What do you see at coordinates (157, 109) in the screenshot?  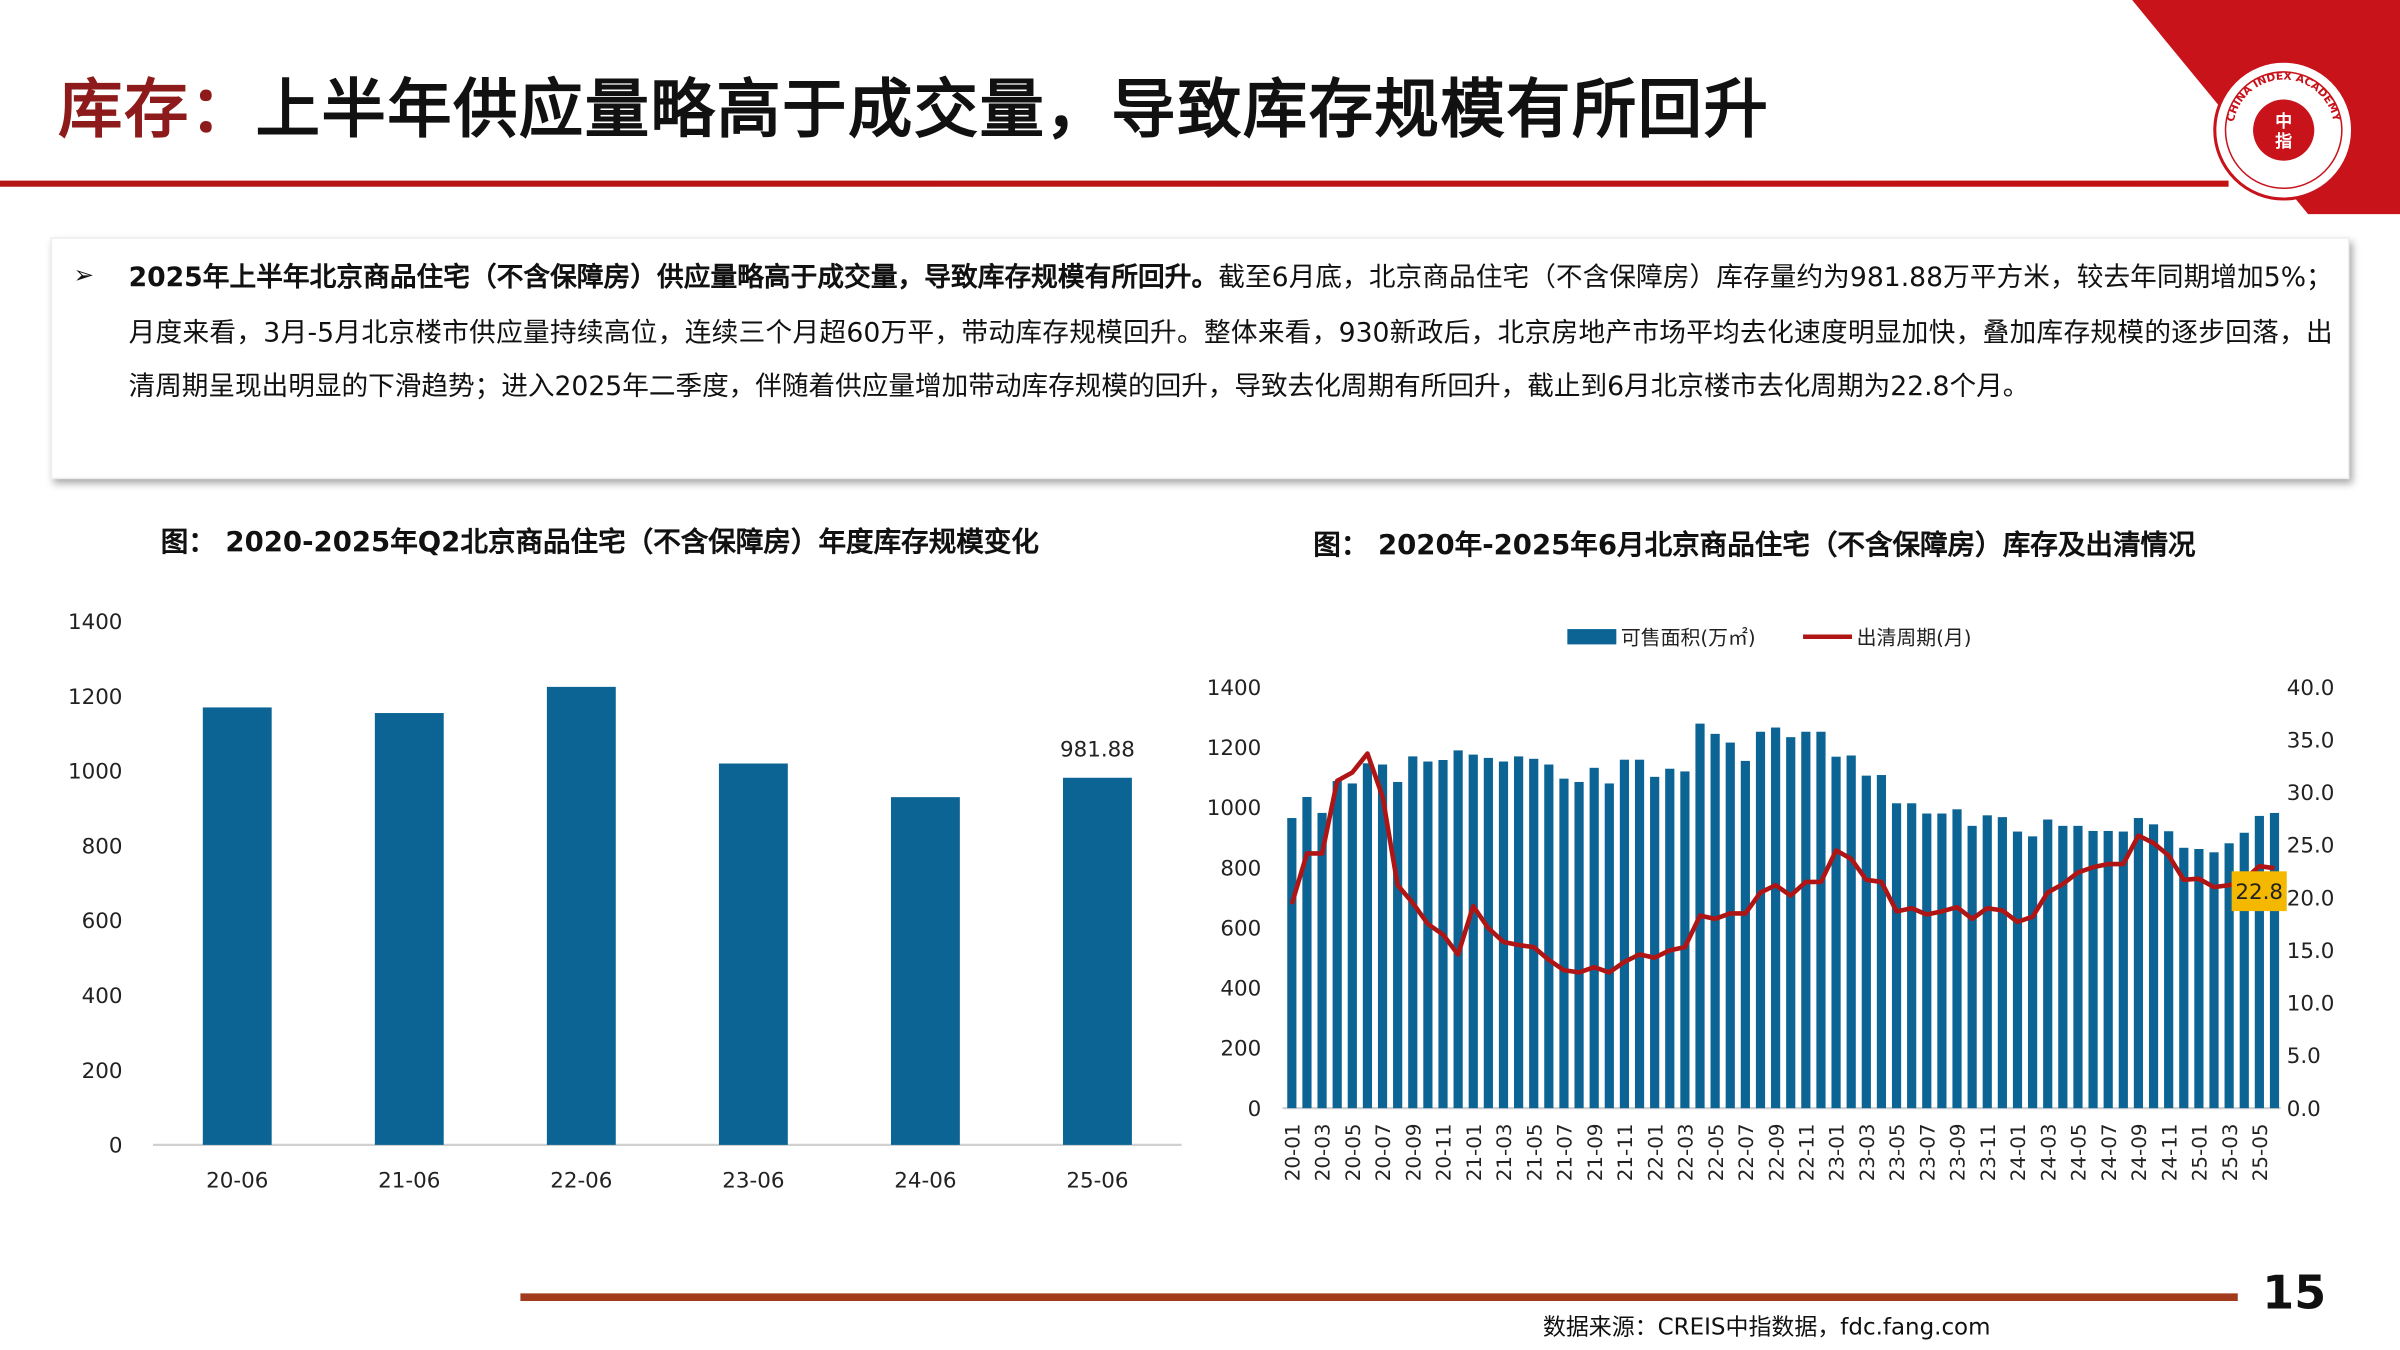 I see `title-highlight: 库存：` at bounding box center [157, 109].